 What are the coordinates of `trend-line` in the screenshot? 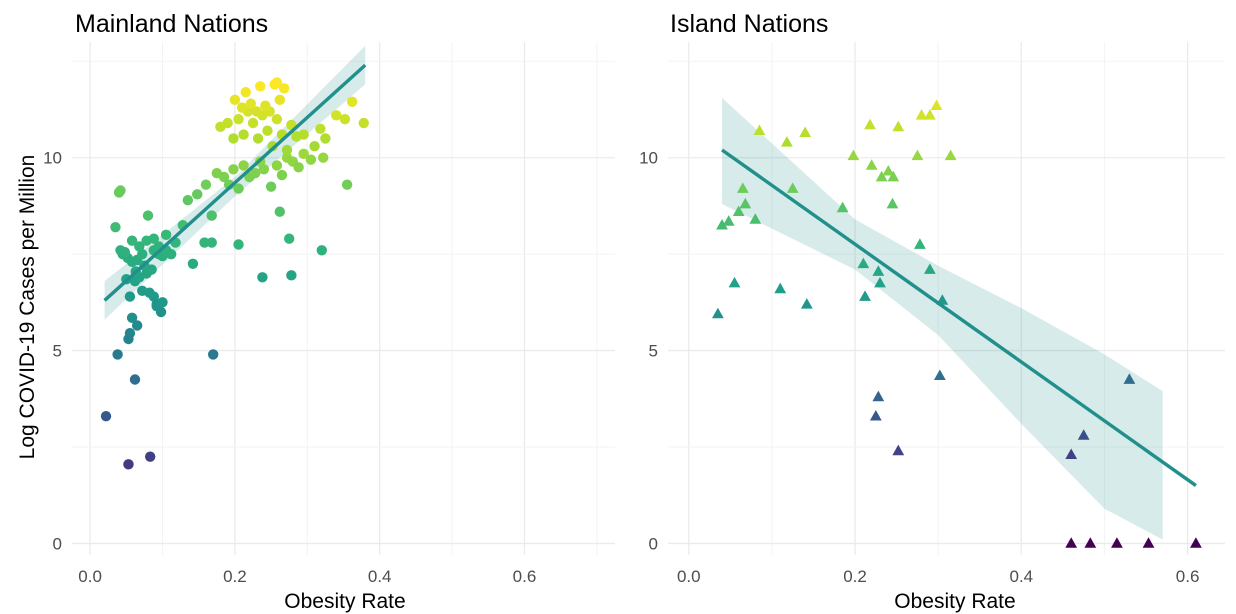 It's located at (235, 182).